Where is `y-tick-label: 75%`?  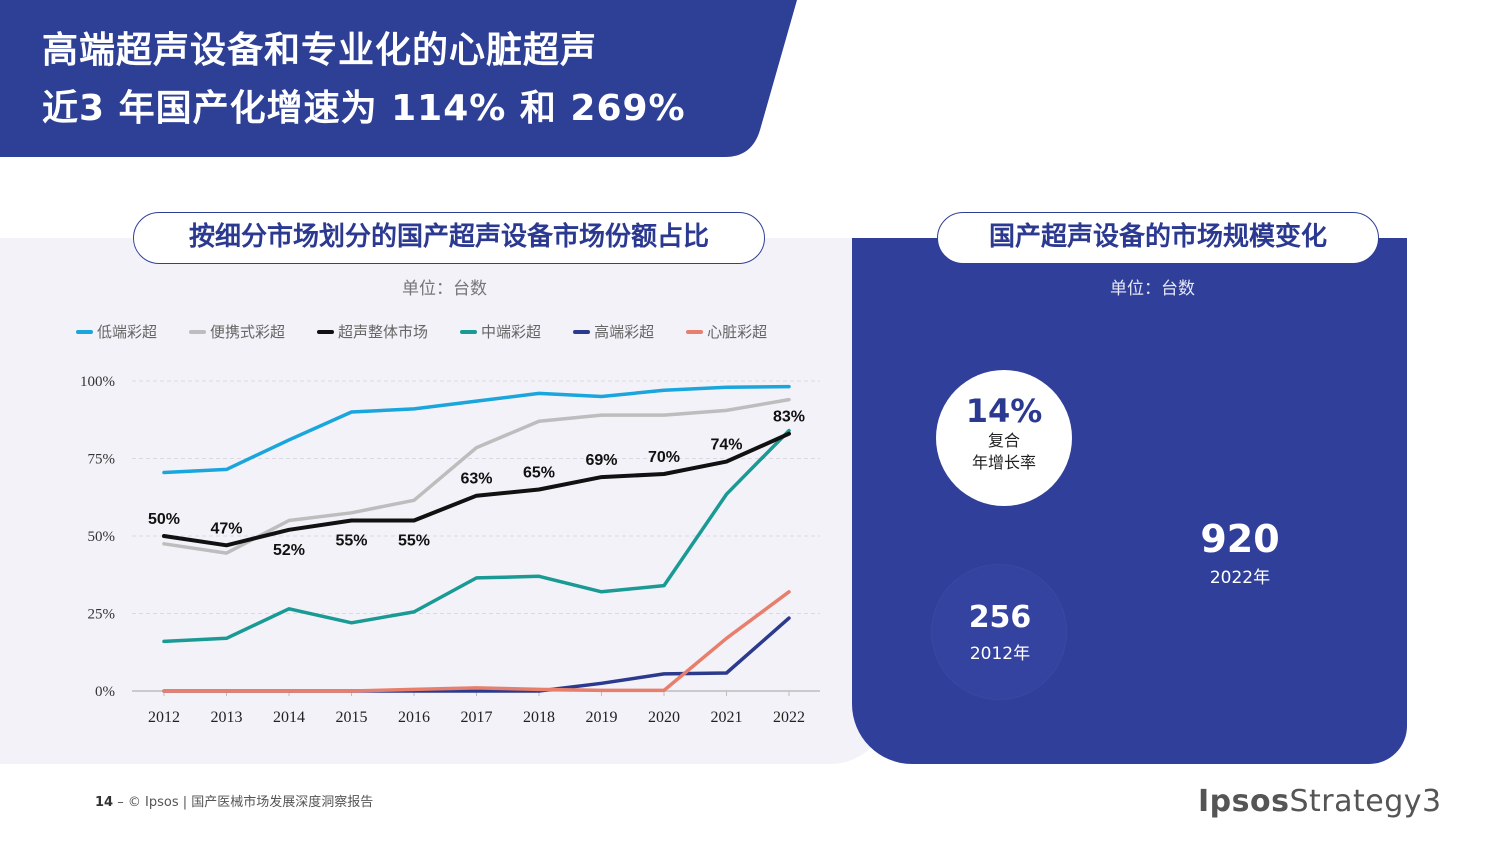
y-tick-label: 75% is located at coordinates (102, 460).